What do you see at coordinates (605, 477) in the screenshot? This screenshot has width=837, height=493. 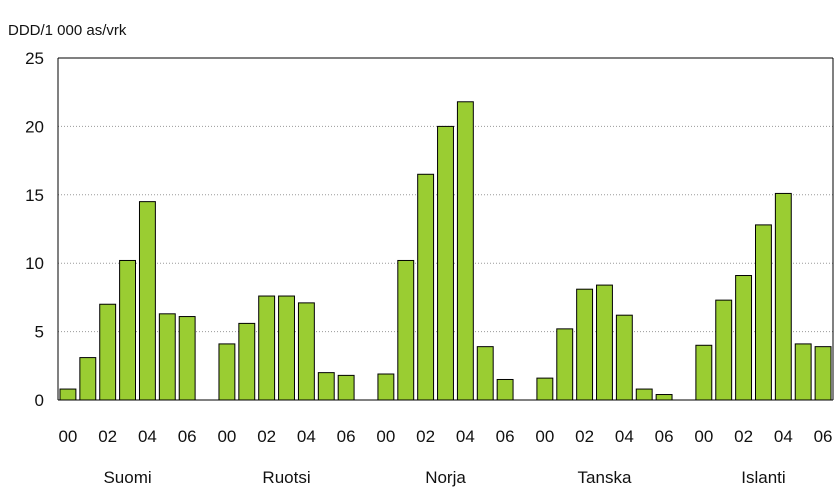 I see `group-label: Tanska` at bounding box center [605, 477].